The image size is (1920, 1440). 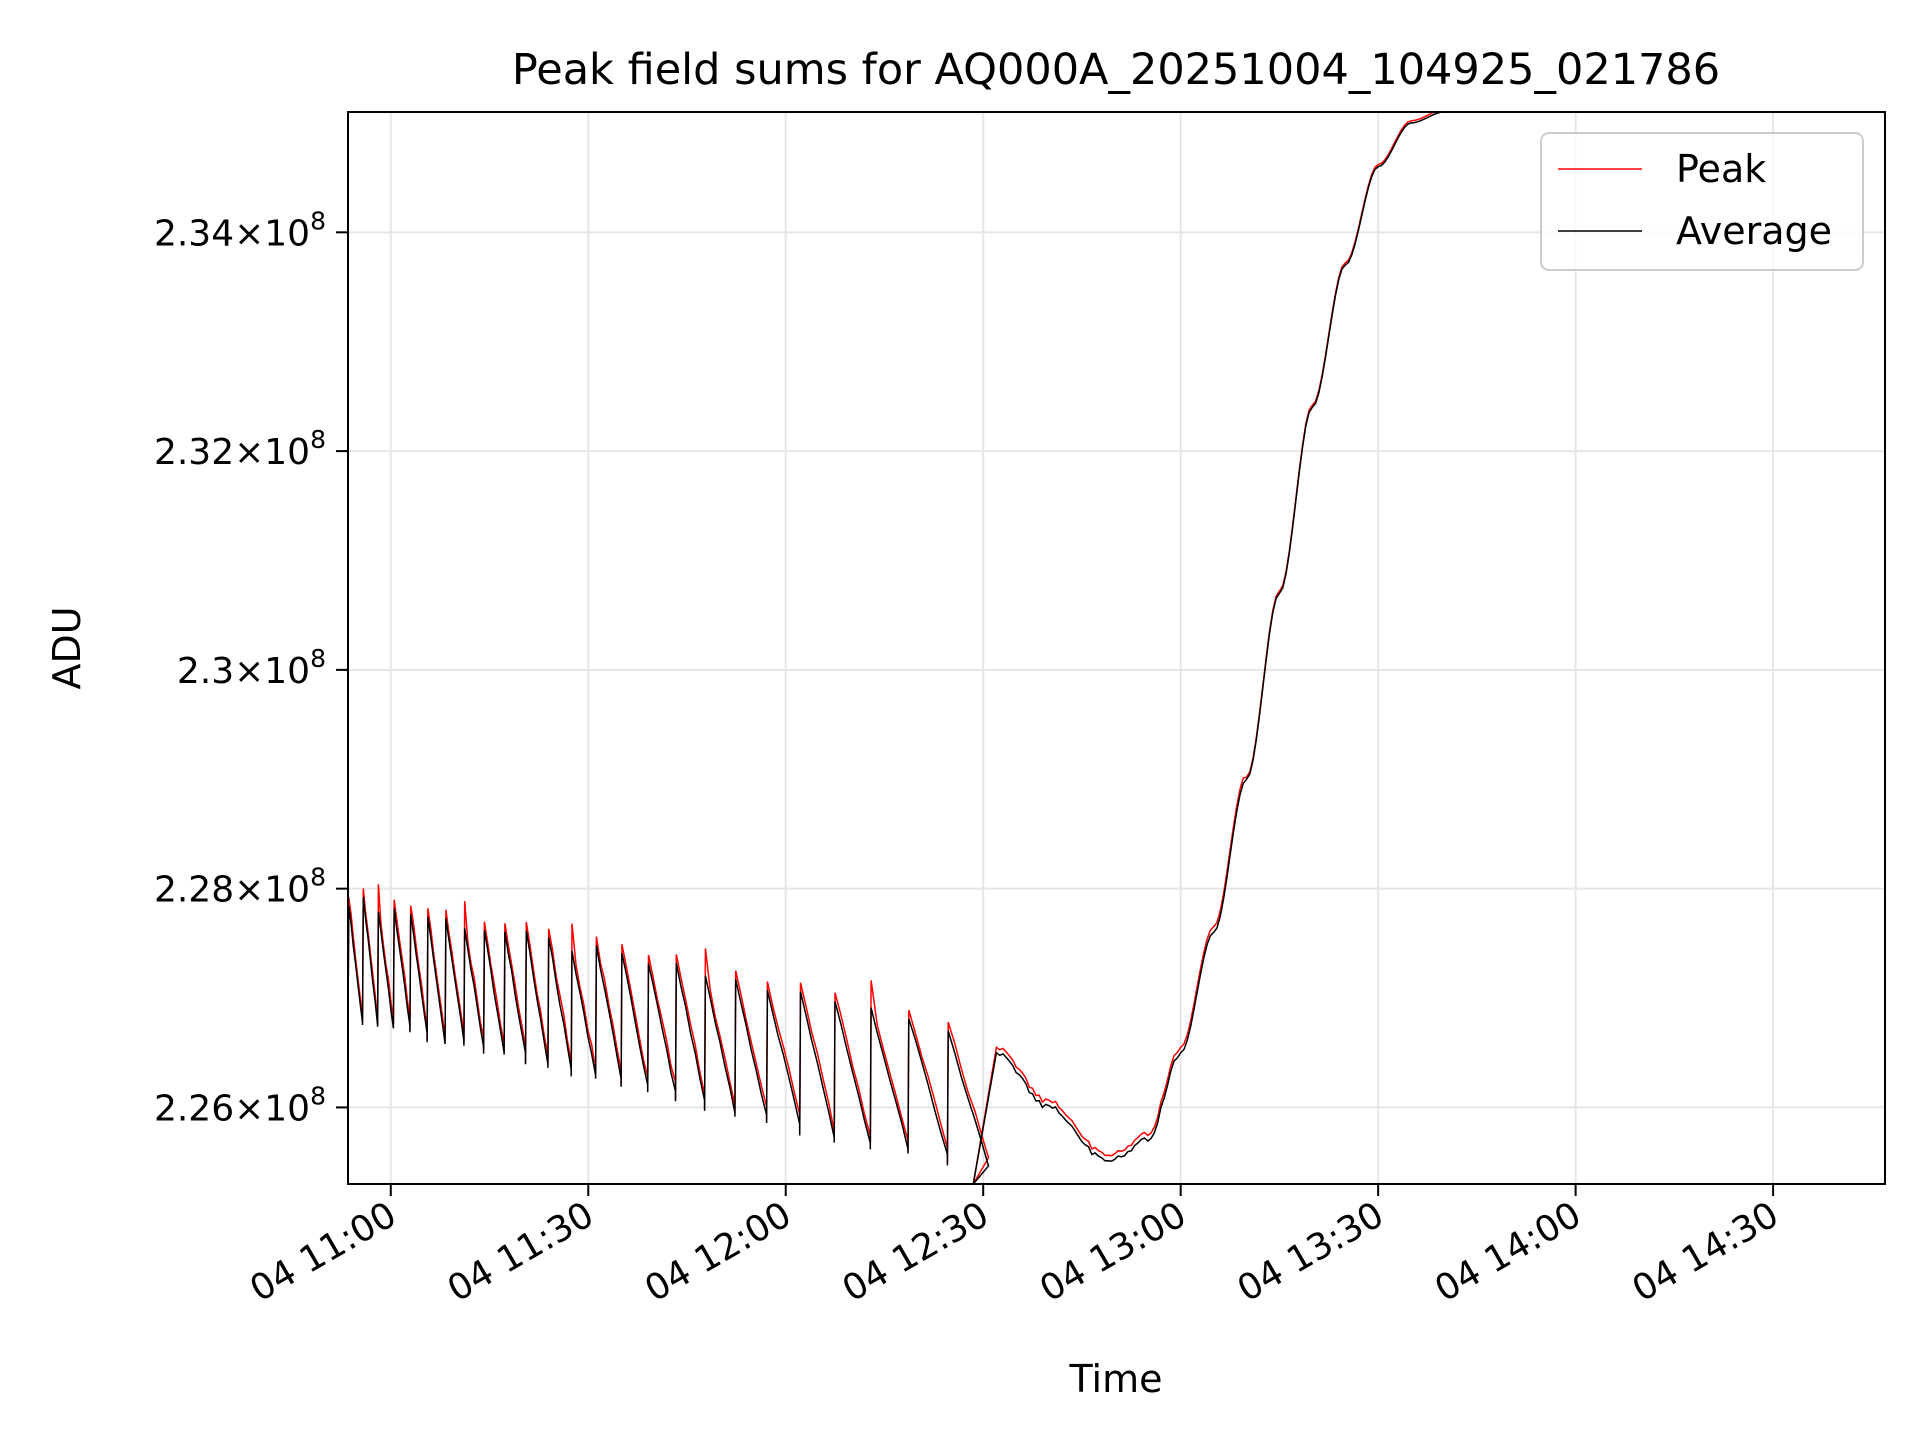 I want to click on legend-label-average: Average, so click(x=1754, y=231).